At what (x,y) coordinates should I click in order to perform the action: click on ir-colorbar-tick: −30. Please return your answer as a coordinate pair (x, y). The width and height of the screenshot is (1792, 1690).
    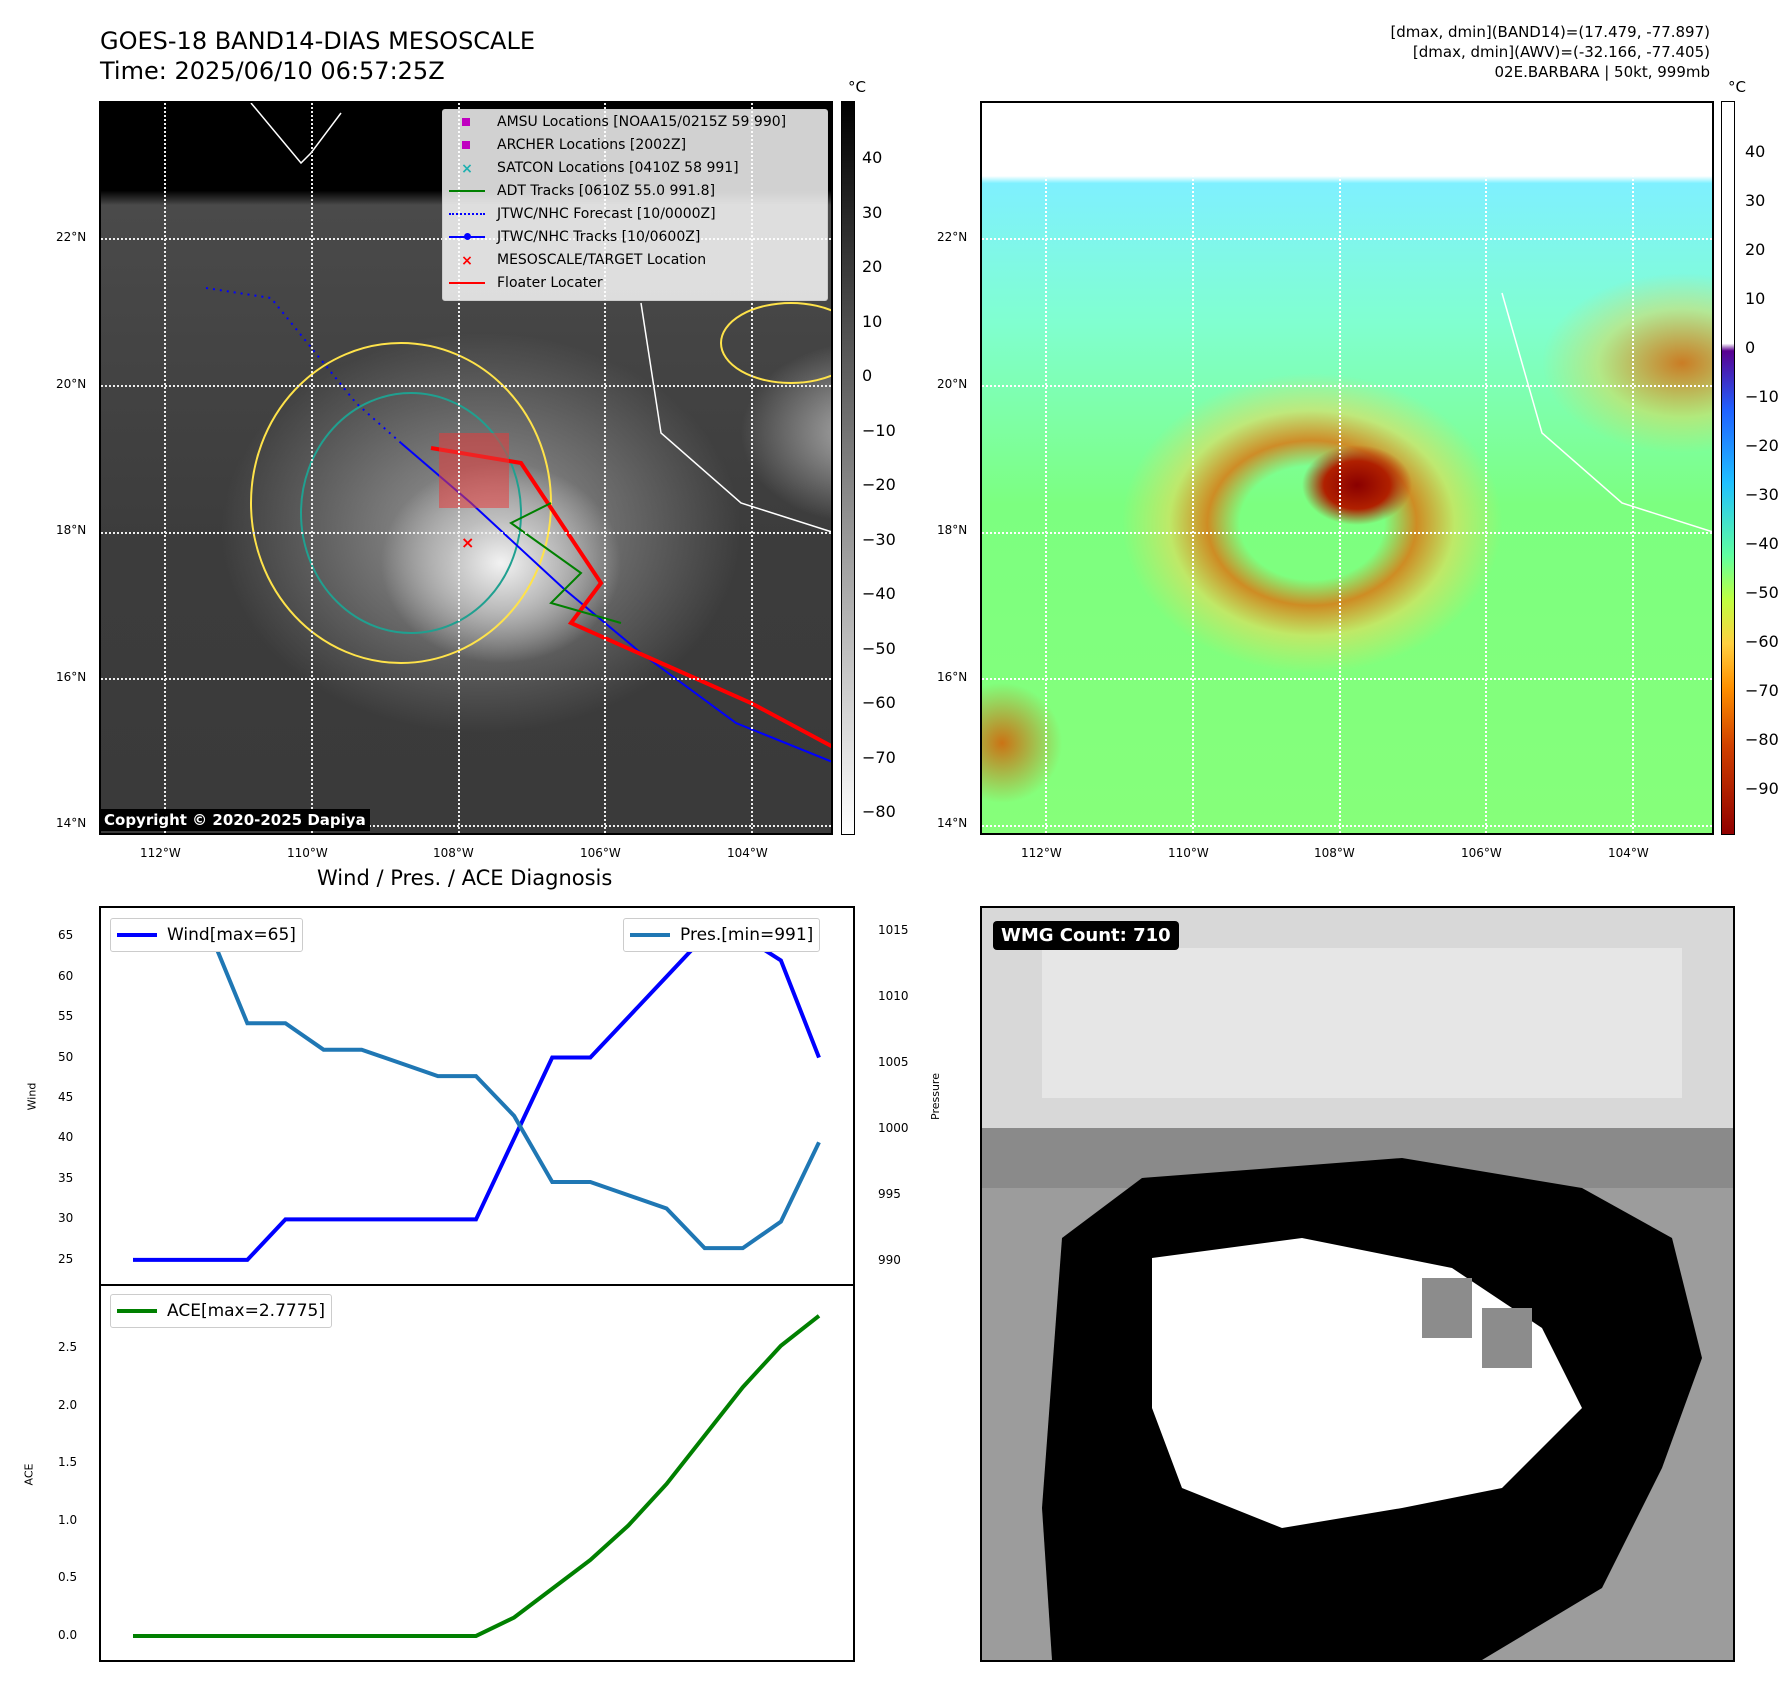
    Looking at the image, I should click on (879, 539).